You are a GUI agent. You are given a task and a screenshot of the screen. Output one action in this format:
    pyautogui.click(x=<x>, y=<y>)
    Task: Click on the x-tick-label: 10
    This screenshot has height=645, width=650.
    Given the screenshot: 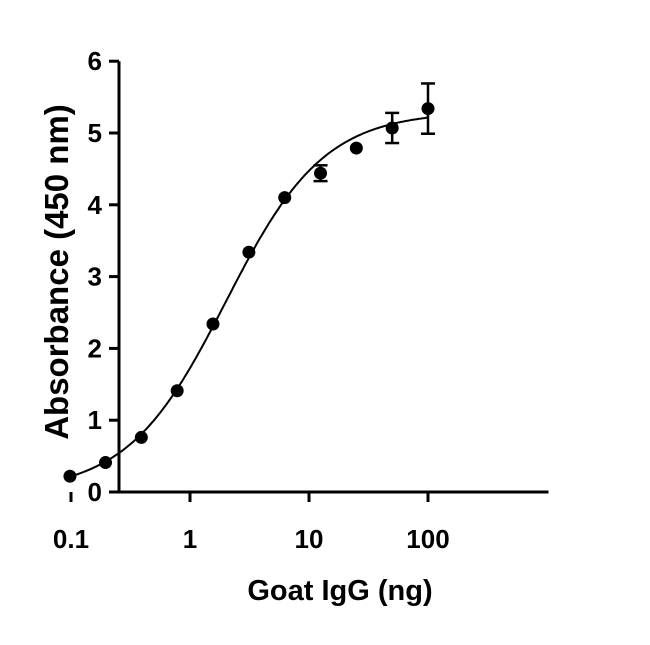 What is the action you would take?
    pyautogui.click(x=309, y=539)
    